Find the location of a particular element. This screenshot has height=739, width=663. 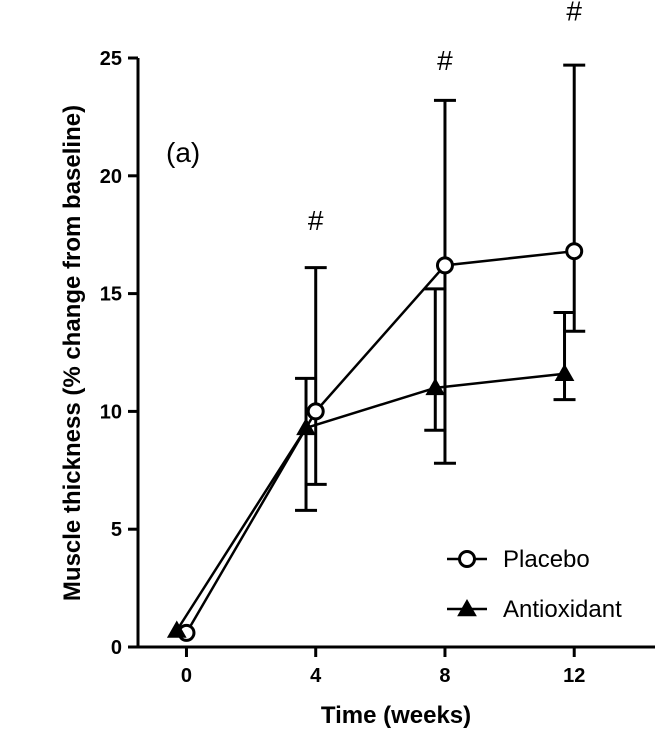

legend: Placebo Antioxidant is located at coordinates (534, 584).